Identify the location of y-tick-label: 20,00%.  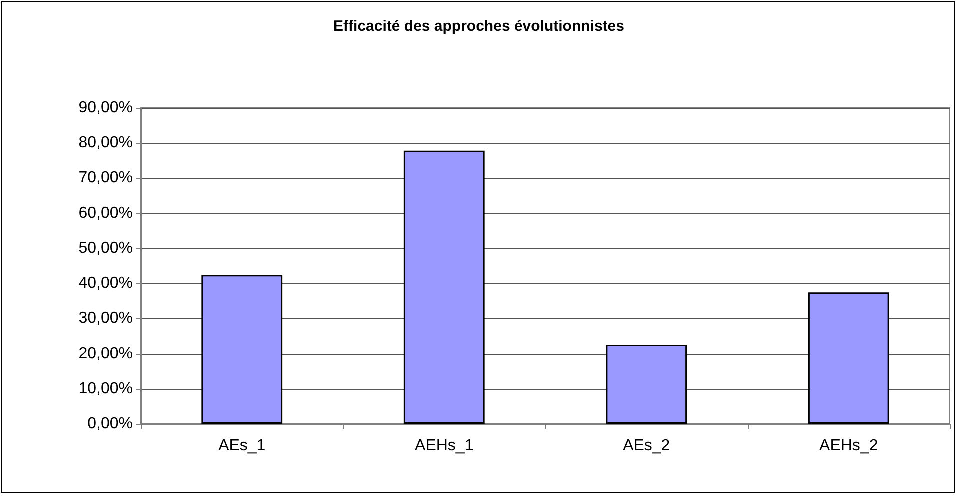
(105, 353).